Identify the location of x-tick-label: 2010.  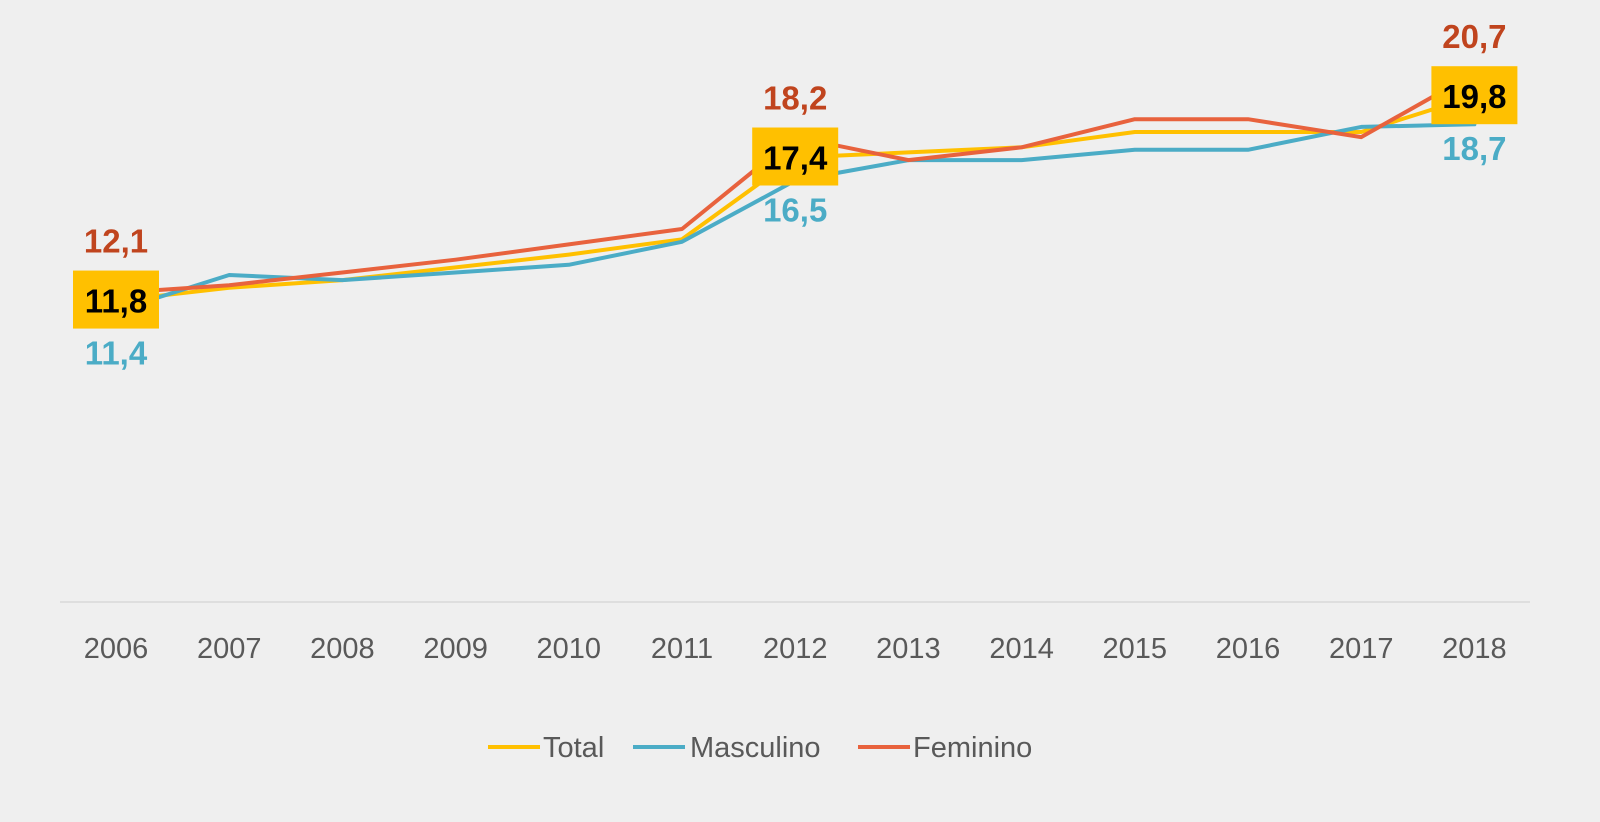
(569, 649).